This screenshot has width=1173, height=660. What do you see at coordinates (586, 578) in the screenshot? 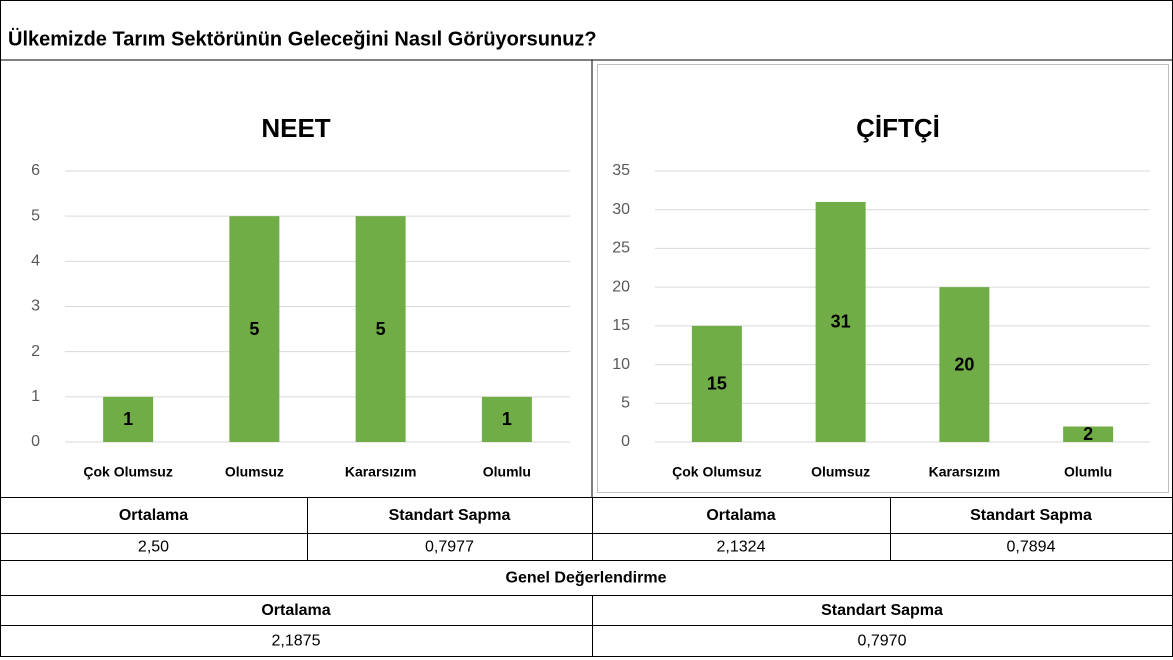
I see `table-header: Genel Değerlendirme` at bounding box center [586, 578].